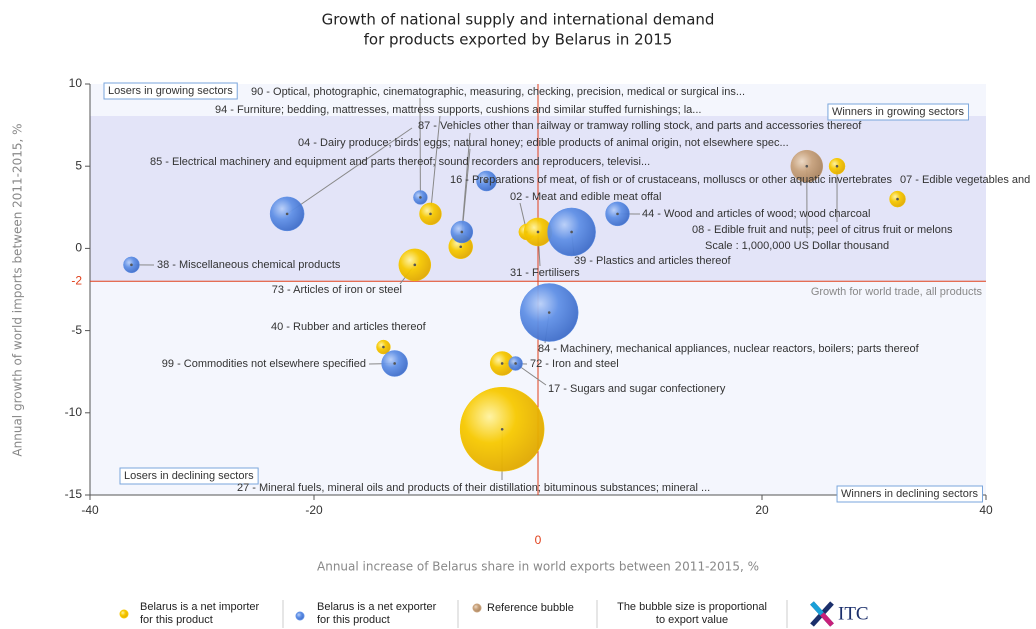 The width and height of the screenshot is (1036, 629). I want to click on y-tick-label: -15, so click(74, 494).